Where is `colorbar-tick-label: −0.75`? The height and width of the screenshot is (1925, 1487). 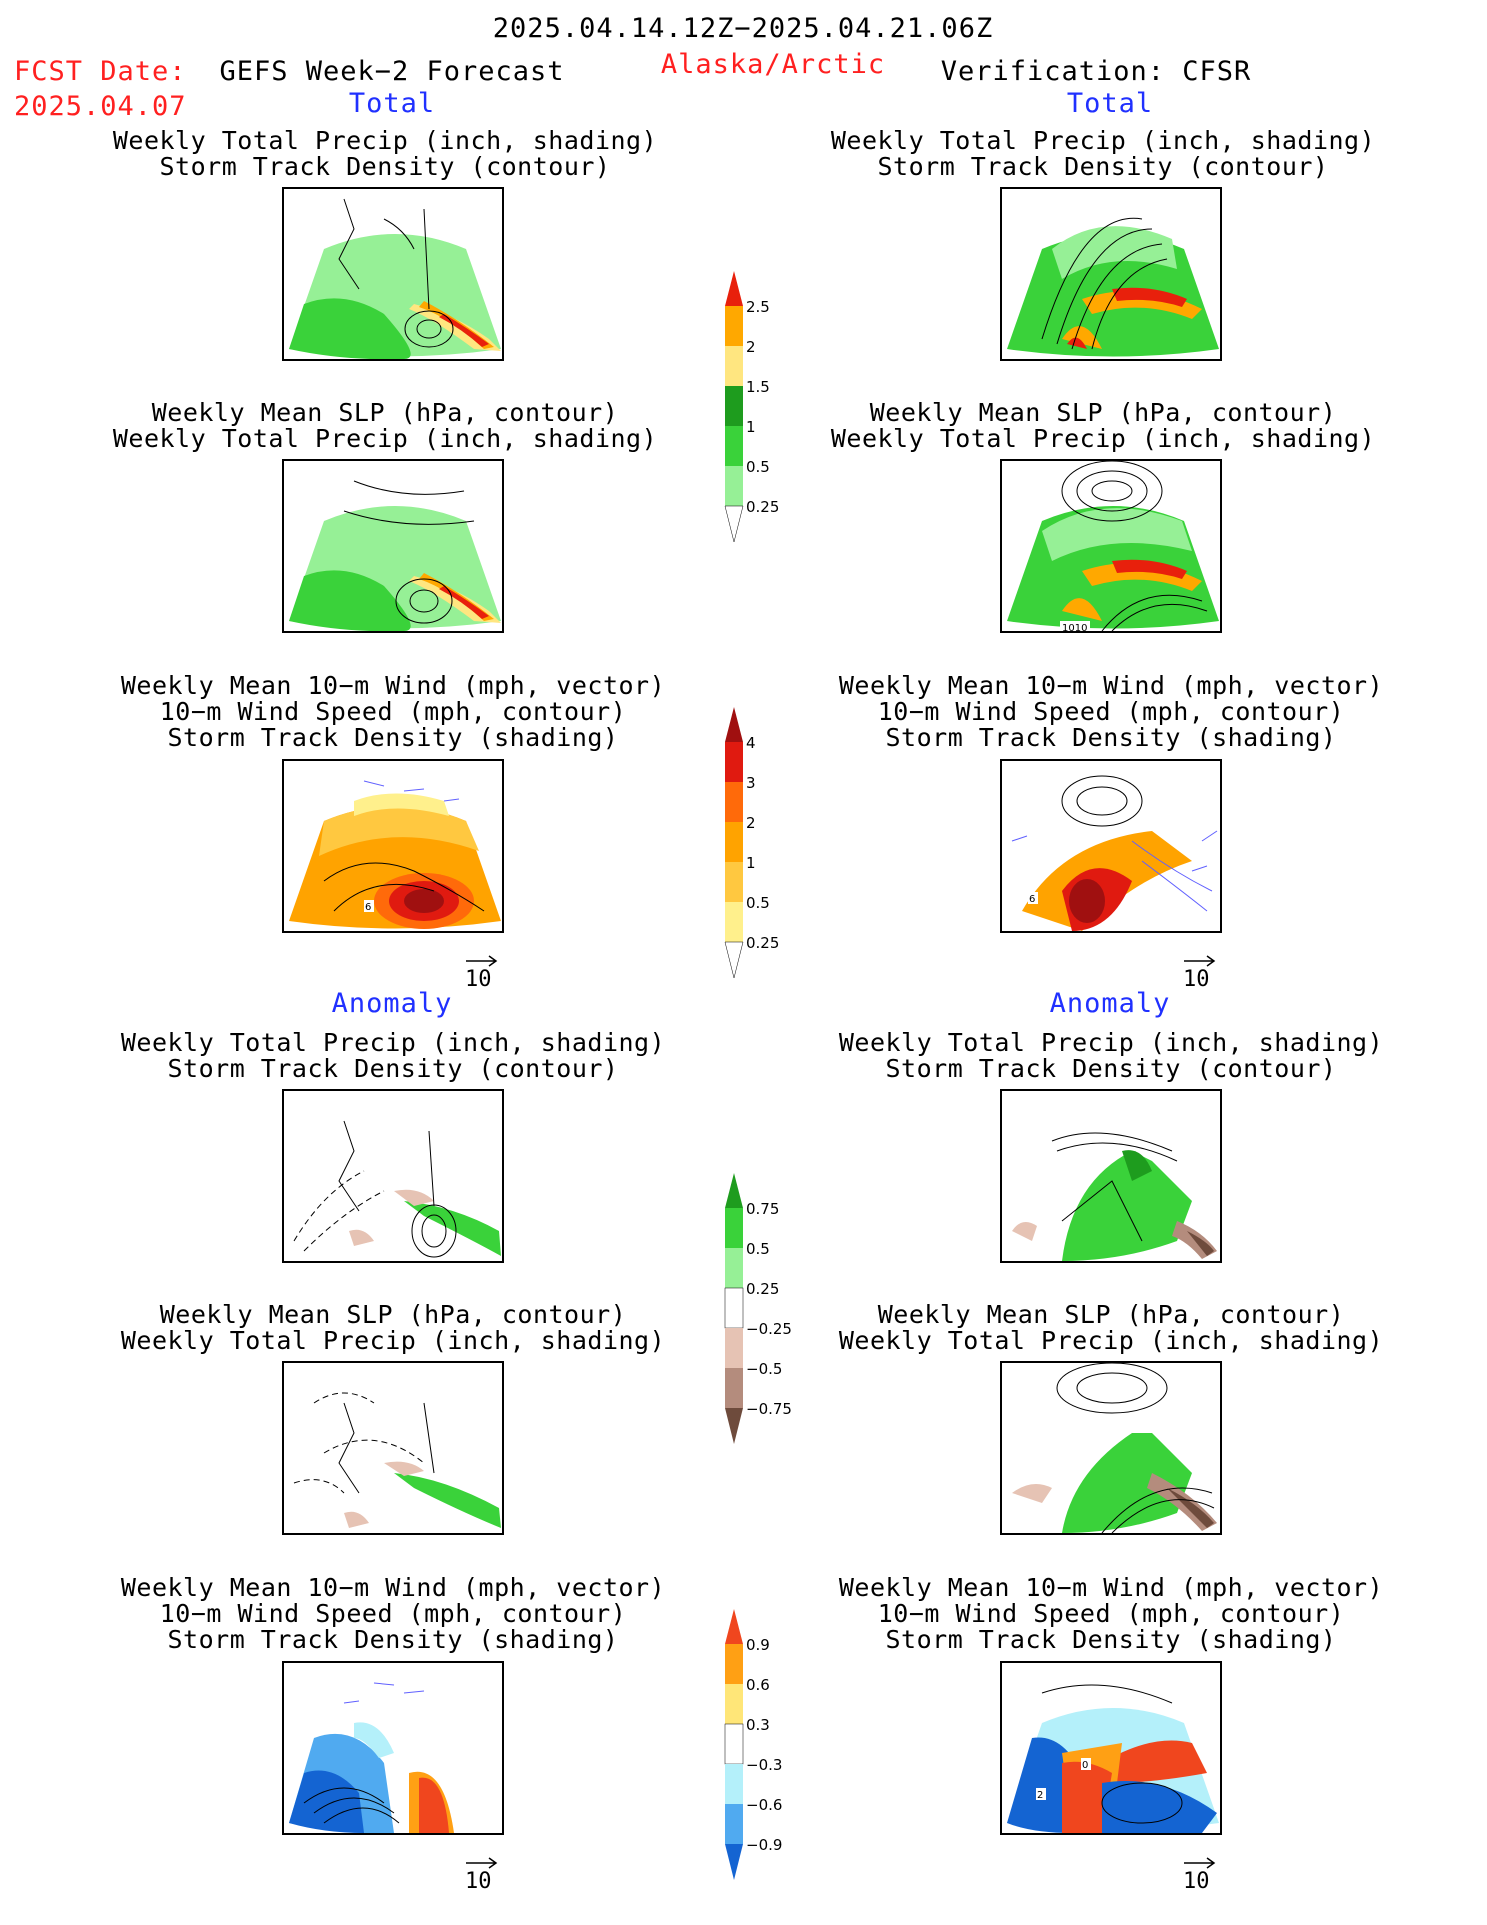
colorbar-tick-label: −0.75 is located at coordinates (769, 1409).